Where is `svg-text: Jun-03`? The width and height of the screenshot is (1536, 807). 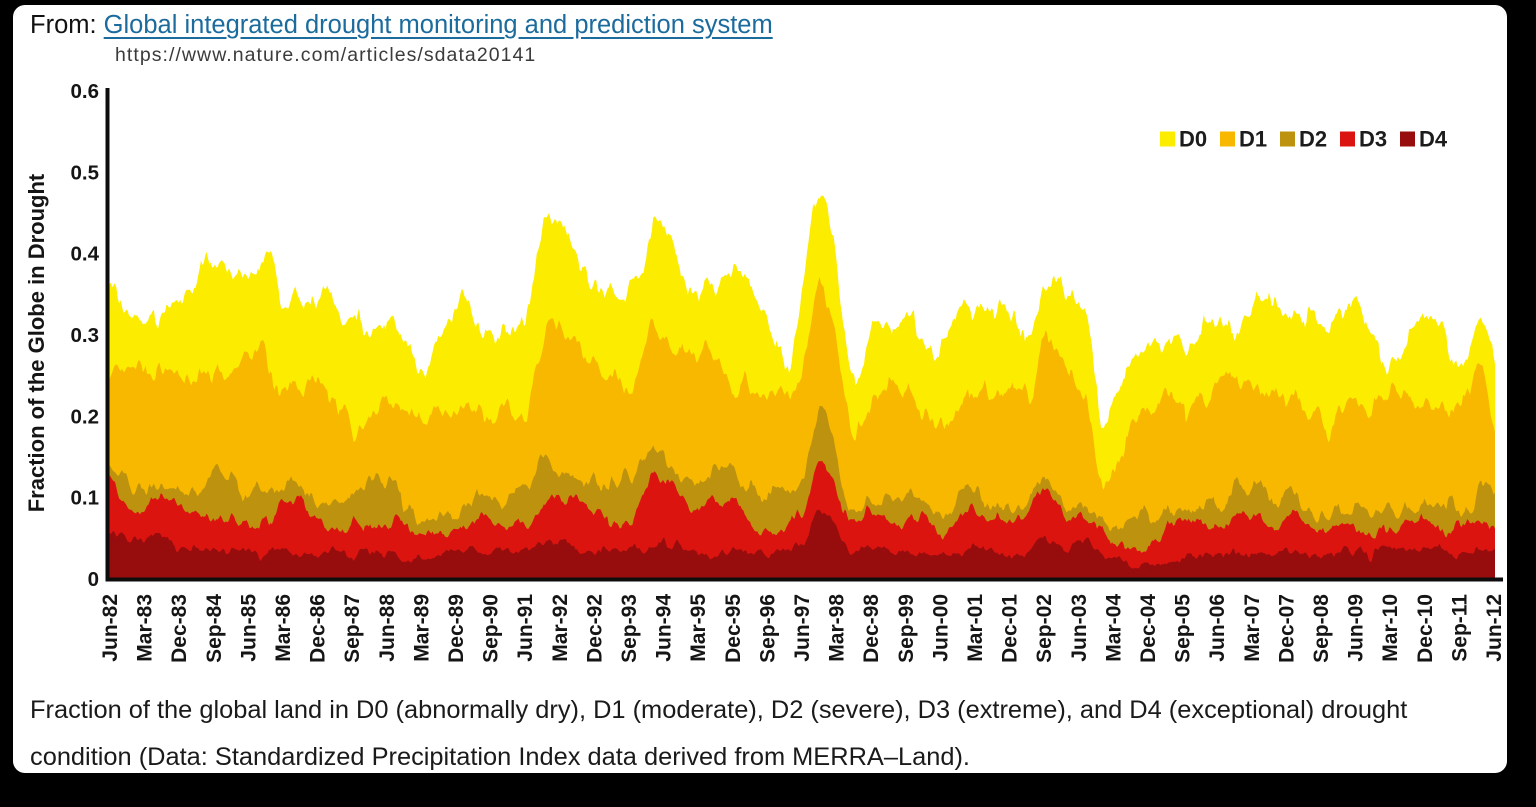 svg-text: Jun-03 is located at coordinates (1079, 628).